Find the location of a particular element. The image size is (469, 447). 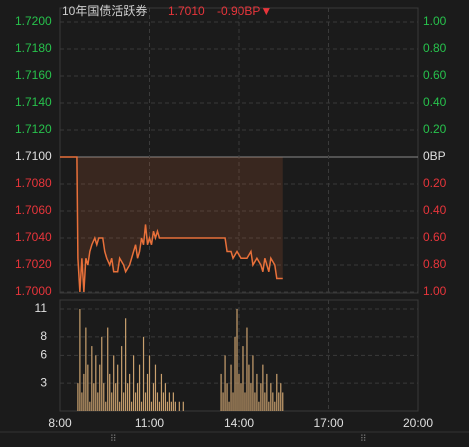

y-tick-label: 1.7040 is located at coordinates (33, 237).